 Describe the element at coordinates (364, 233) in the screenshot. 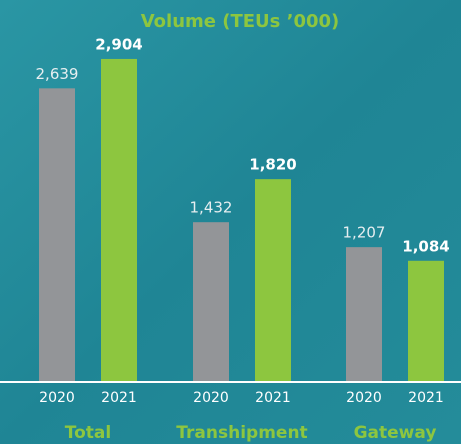

I see `value-label: 1,207` at that location.